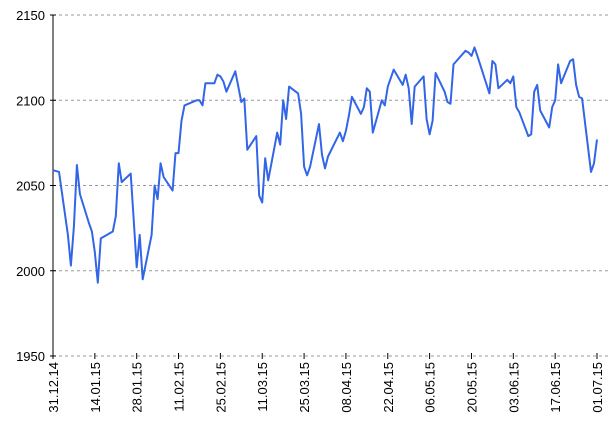 The width and height of the screenshot is (616, 432). I want to click on y-tick-label: 2050, so click(30, 186).